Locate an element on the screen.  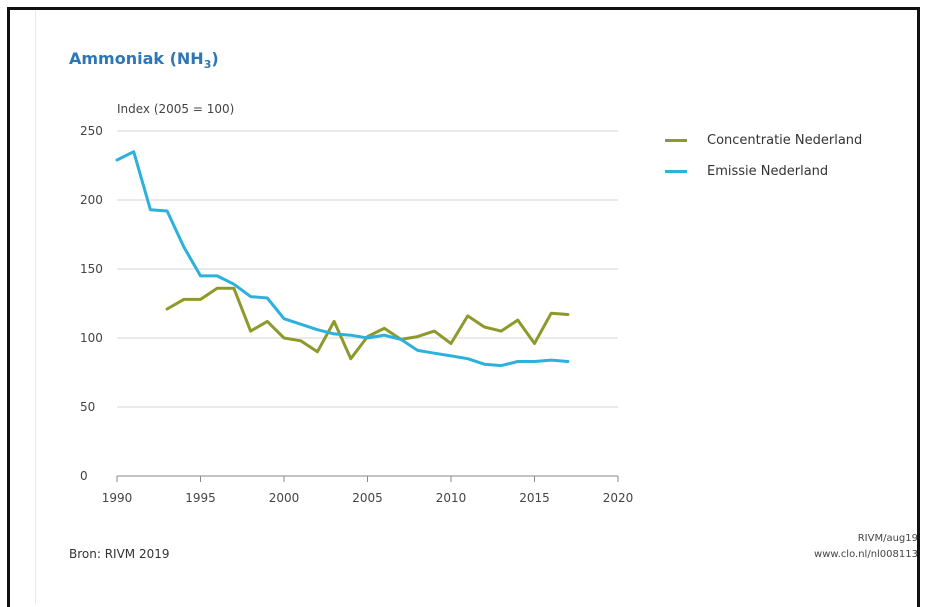
axes is located at coordinates (367, 478).